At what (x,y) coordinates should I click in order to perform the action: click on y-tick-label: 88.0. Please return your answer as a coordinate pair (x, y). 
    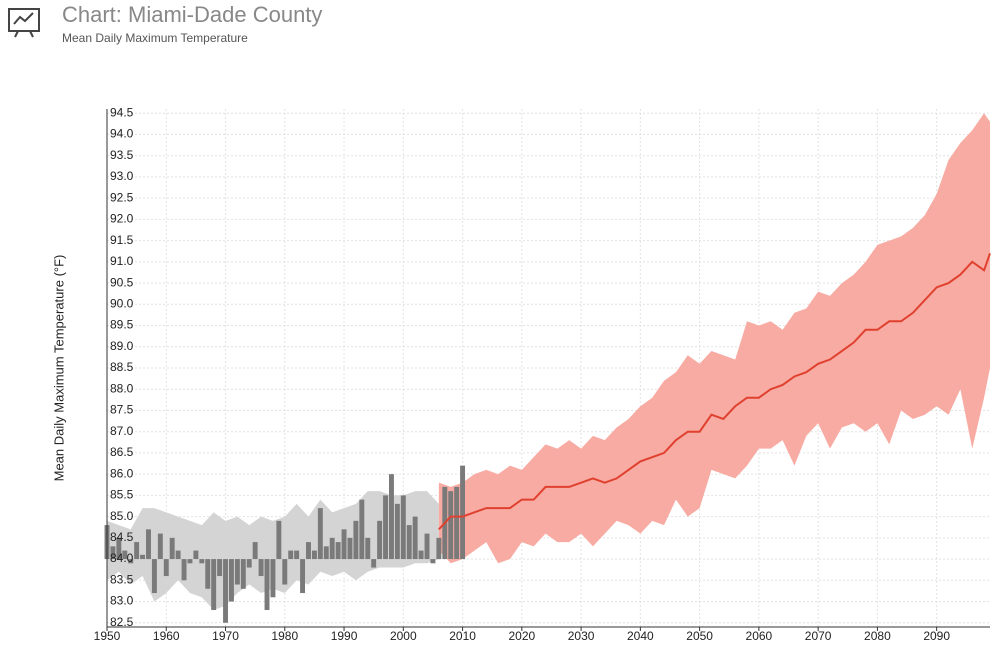
    Looking at the image, I should click on (122, 388).